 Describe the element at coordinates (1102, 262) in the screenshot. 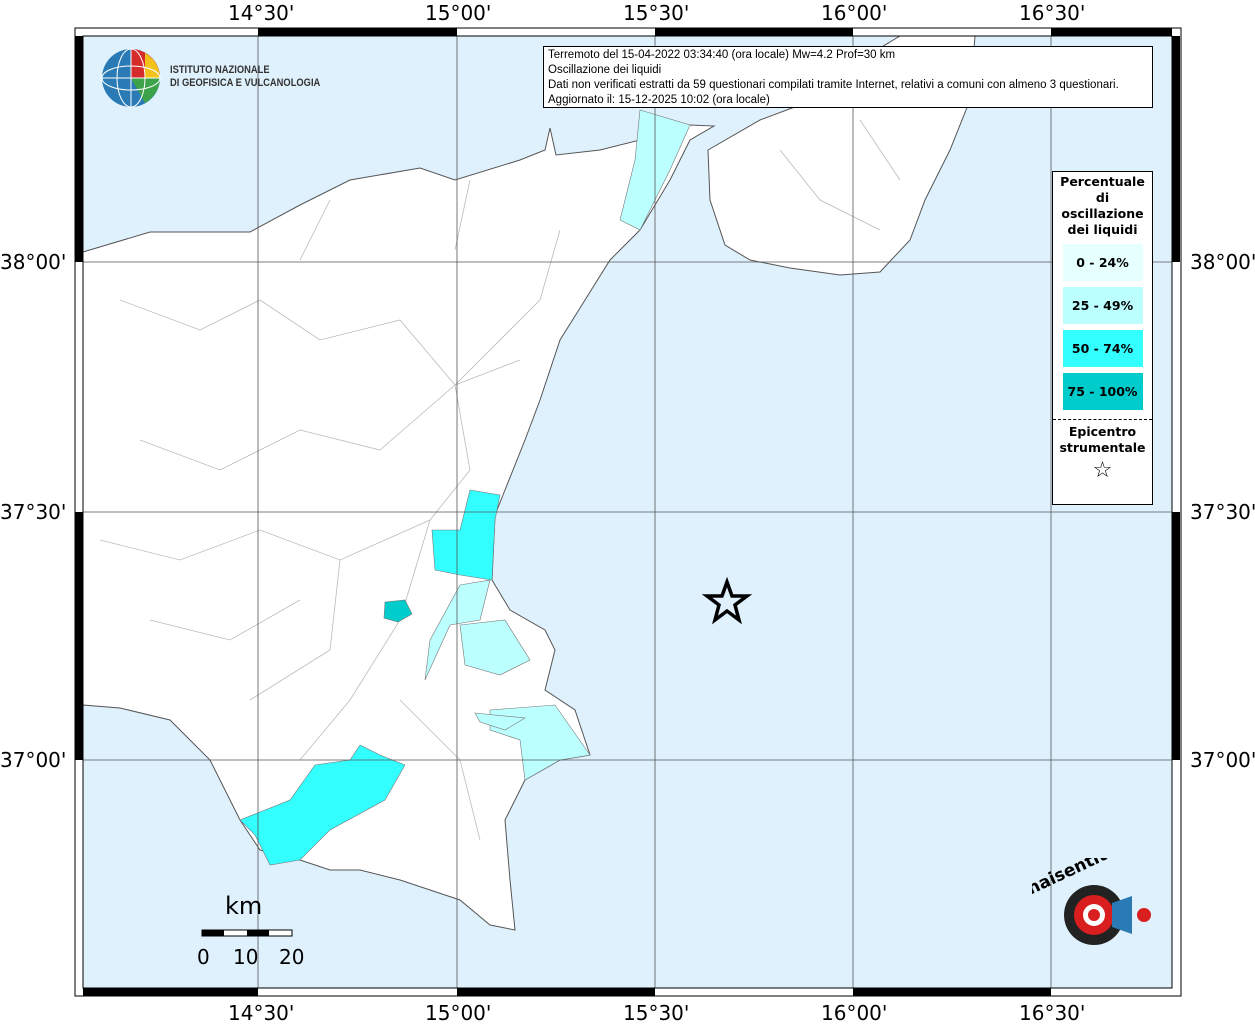

I see `legend-class-0-24: 0 - 24%` at that location.